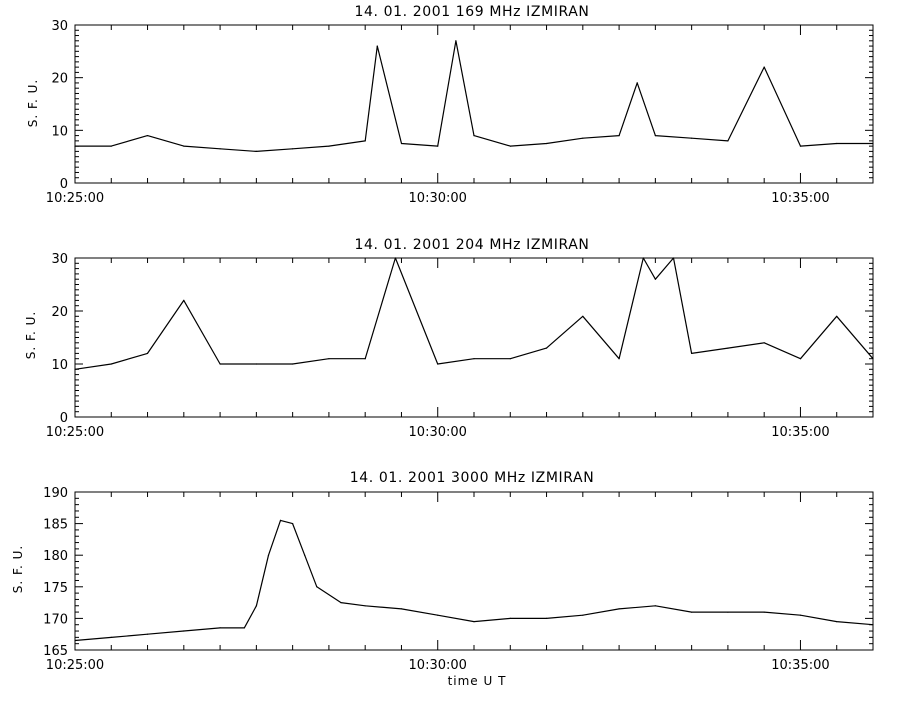 This screenshot has height=705, width=900. I want to click on panel-2-ylabel: S. F. U., so click(31, 335).